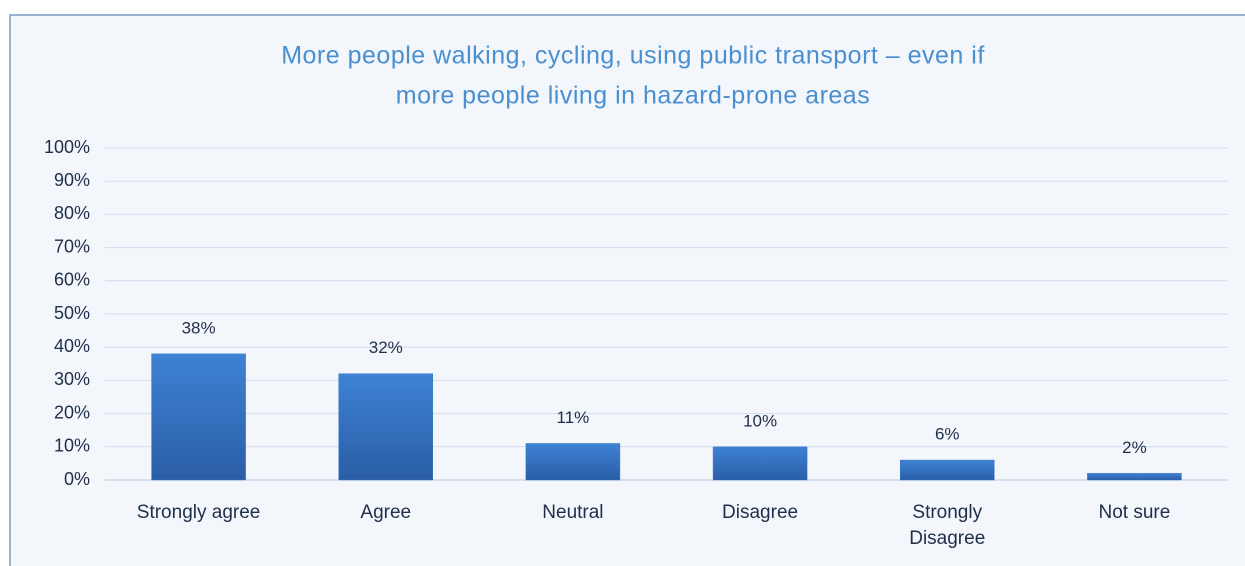 This screenshot has height=566, width=1245. Describe the element at coordinates (573, 512) in the screenshot. I see `x-tick-label: Neutral` at that location.